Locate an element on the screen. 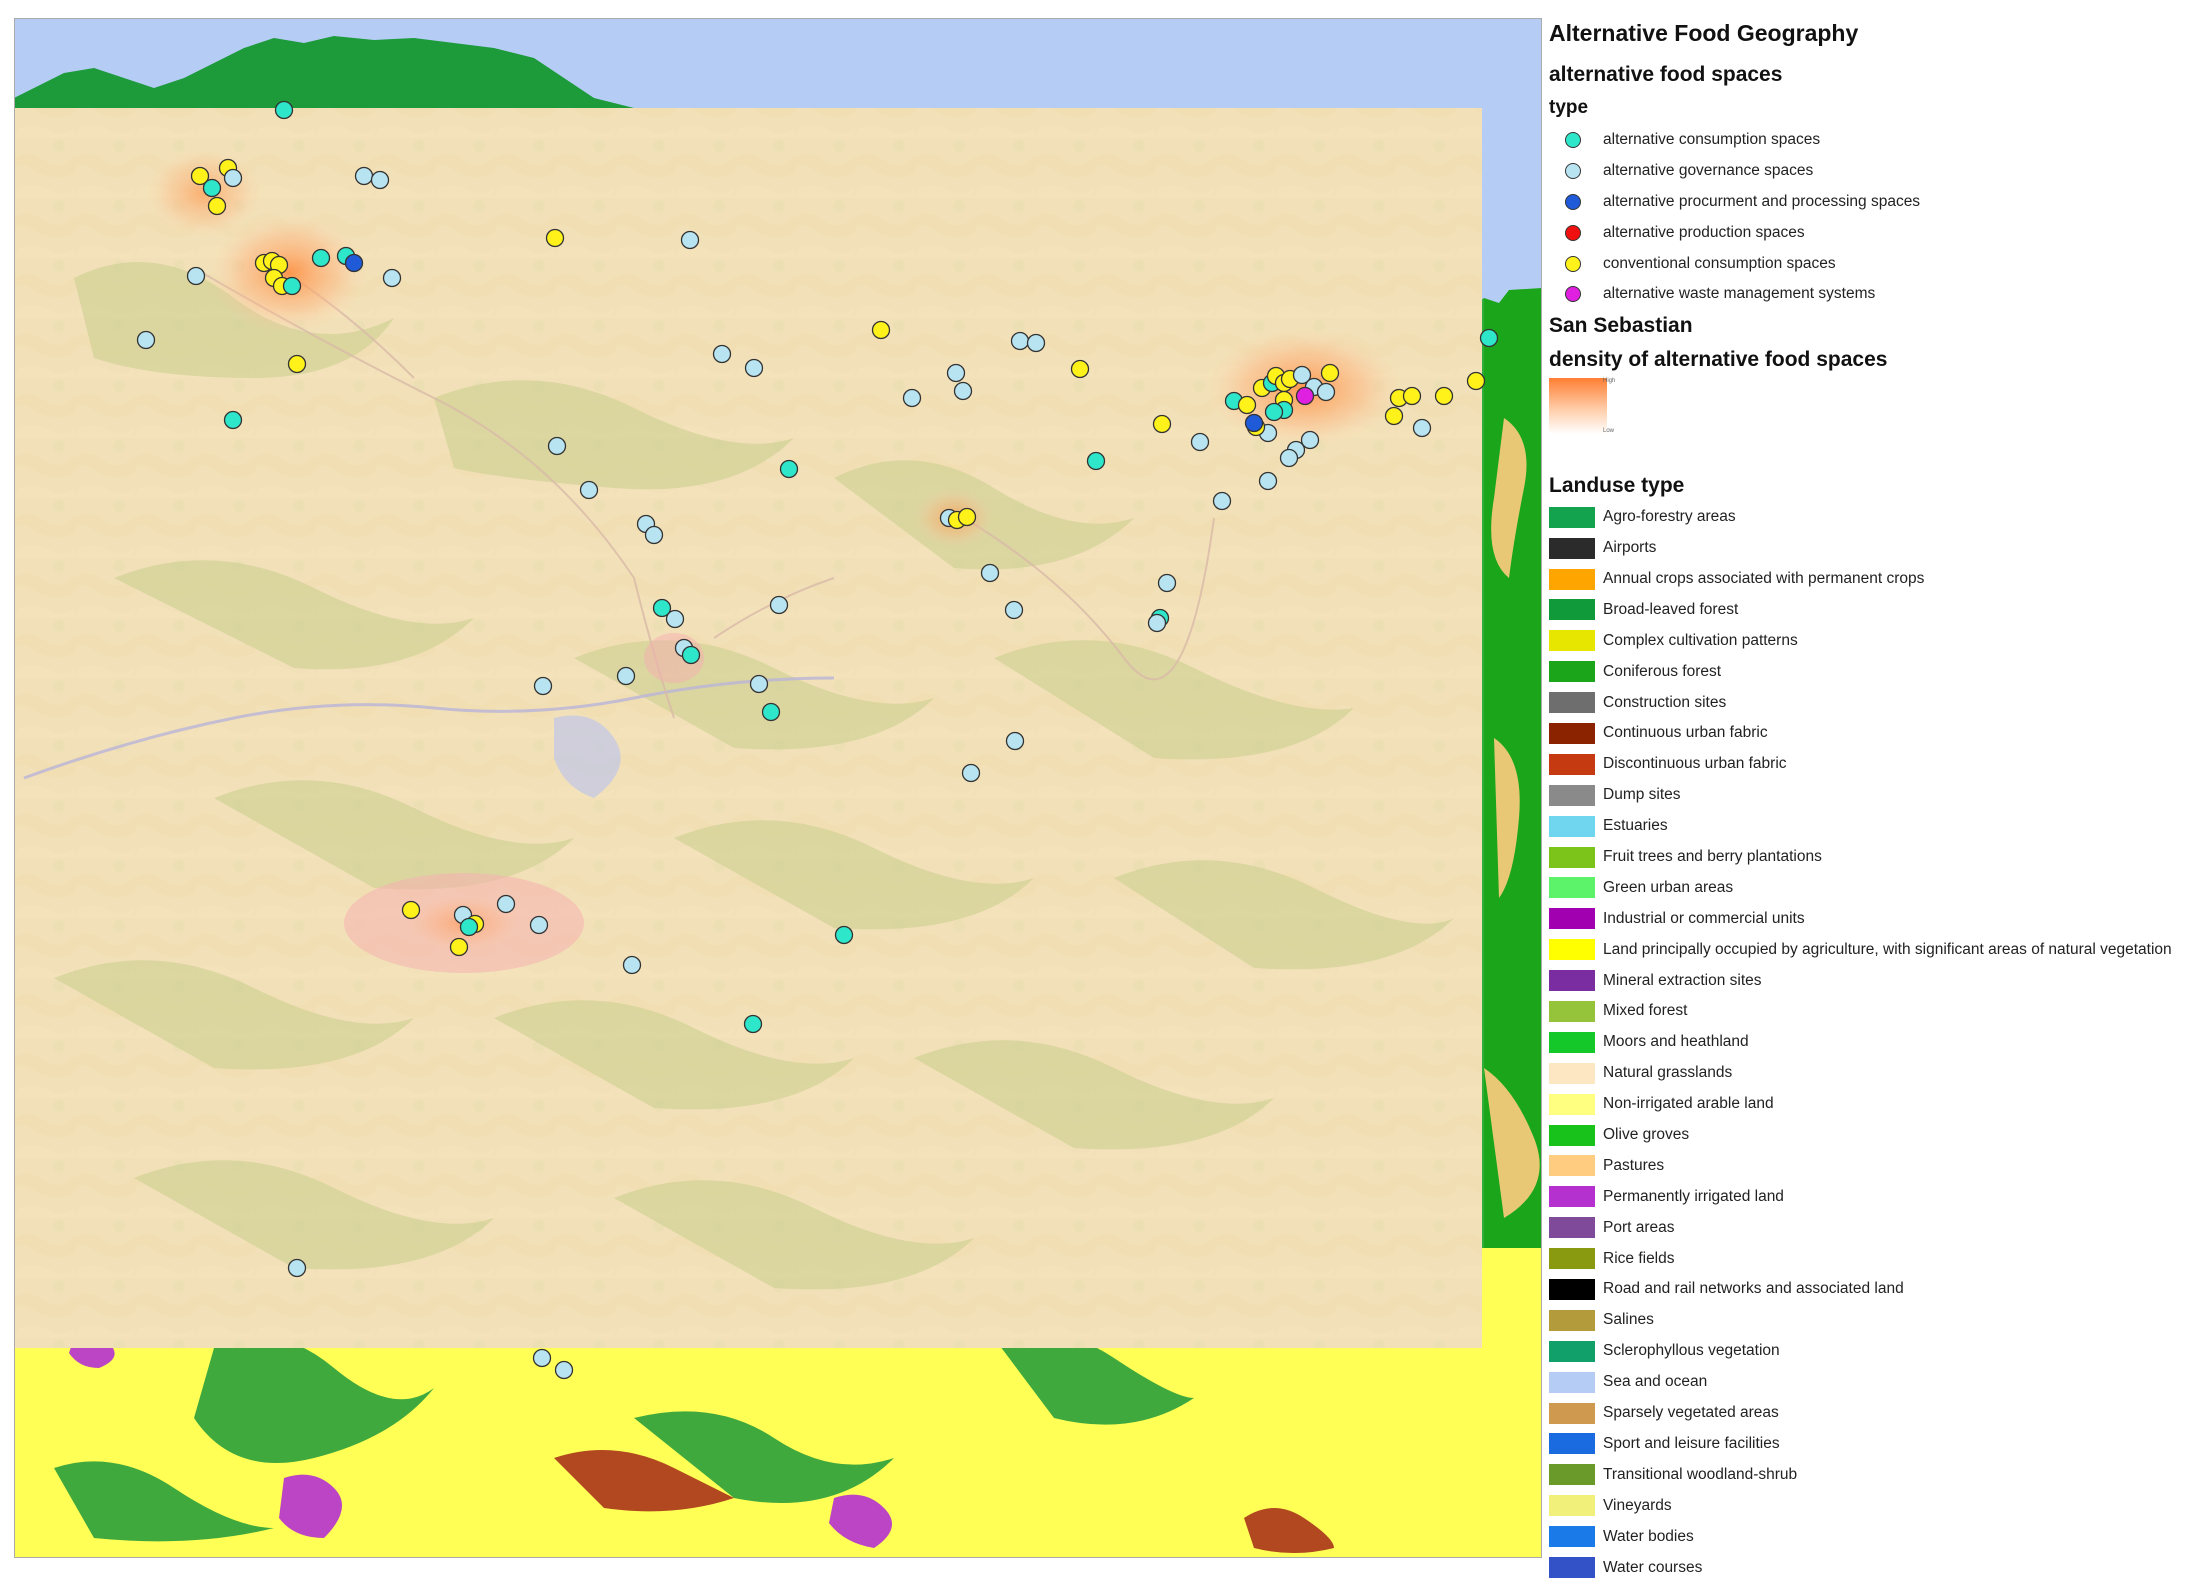 This screenshot has height=1583, width=2204. landuse-label: Non-irrigated arable land is located at coordinates (1688, 1104).